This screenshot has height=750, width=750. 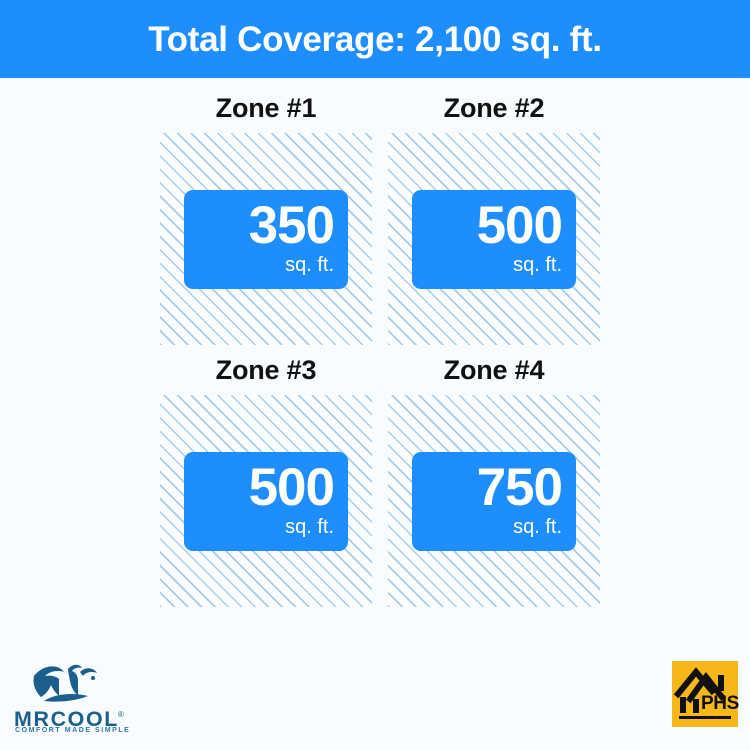 What do you see at coordinates (266, 370) in the screenshot?
I see `zone-label-3: Zone #3` at bounding box center [266, 370].